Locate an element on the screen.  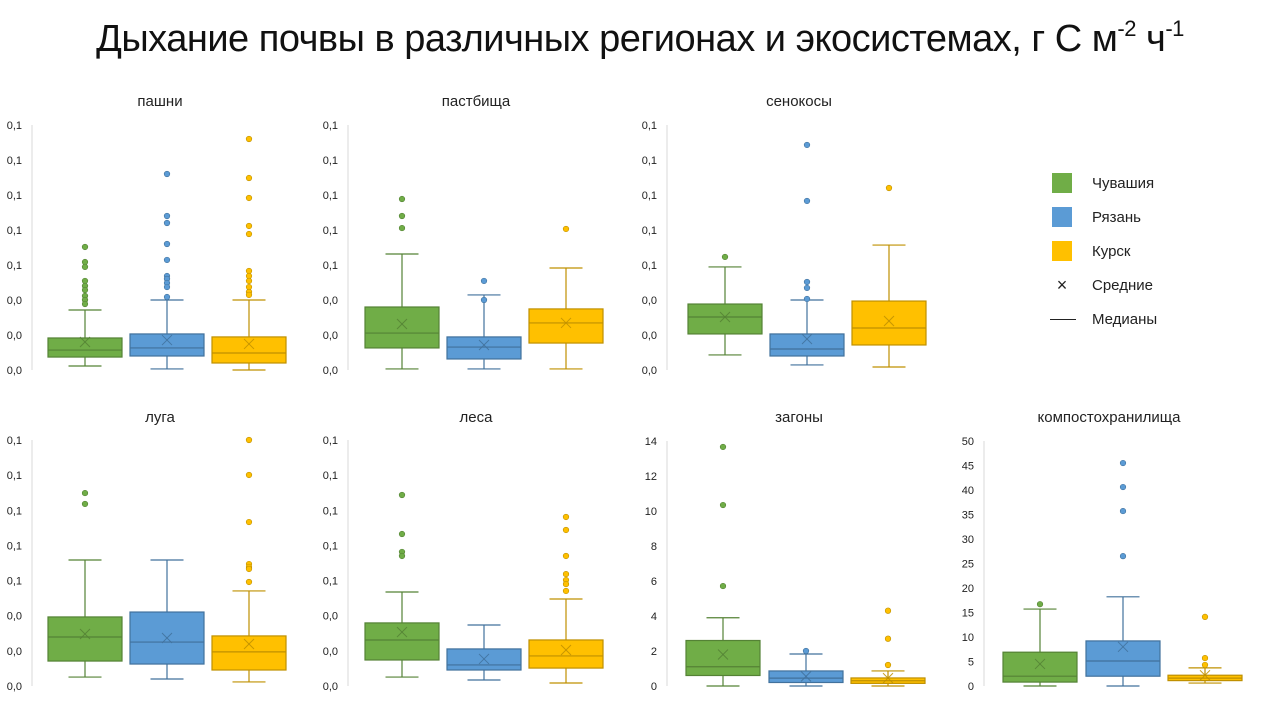
panel-title: луга is located at coordinates (160, 417).